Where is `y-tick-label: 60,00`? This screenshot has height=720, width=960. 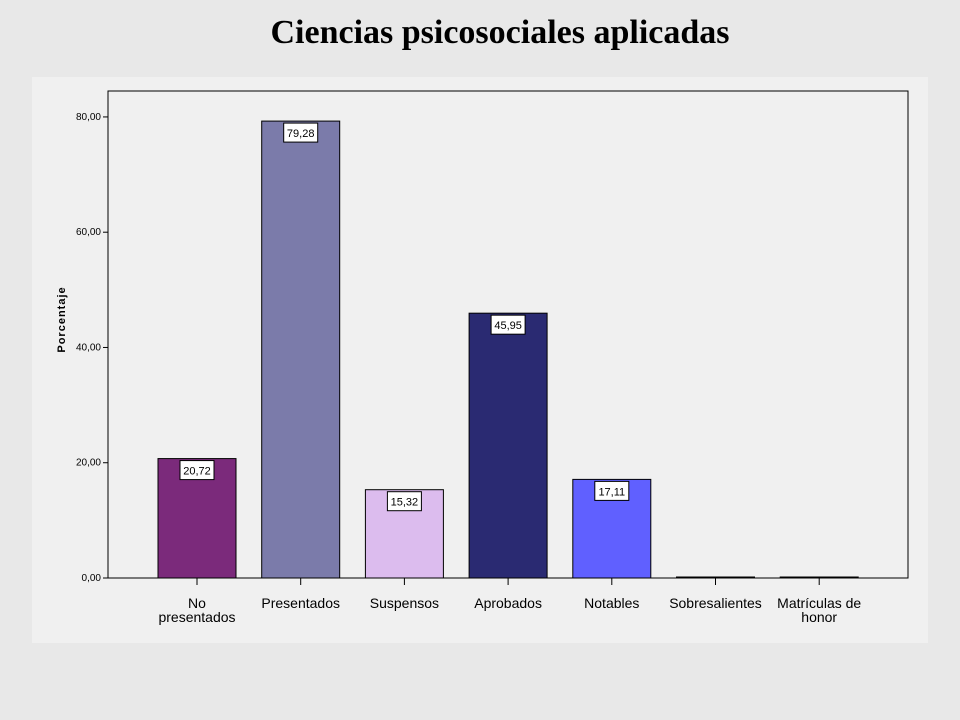
y-tick-label: 60,00 is located at coordinates (88, 232).